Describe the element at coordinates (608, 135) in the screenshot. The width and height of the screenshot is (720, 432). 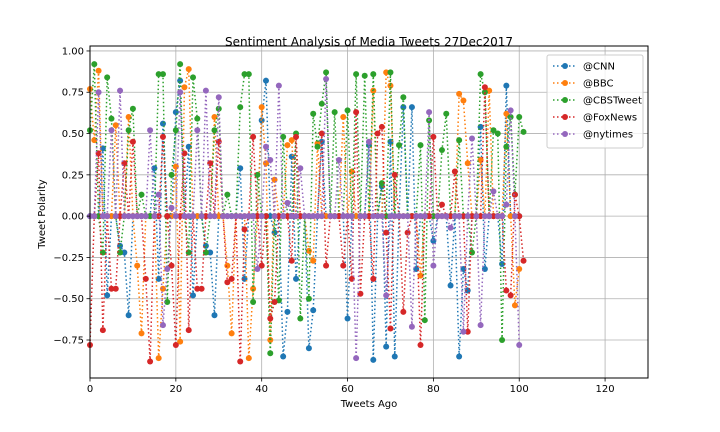
I see `legend-label: @nytimes` at that location.